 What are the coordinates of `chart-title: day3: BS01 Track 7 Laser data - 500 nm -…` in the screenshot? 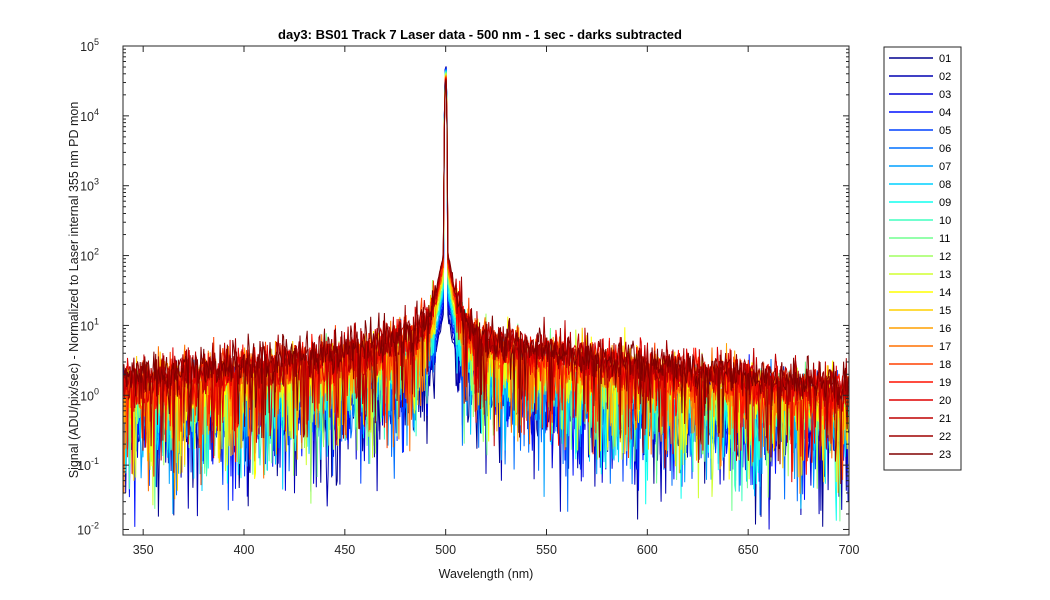 It's located at (480, 34).